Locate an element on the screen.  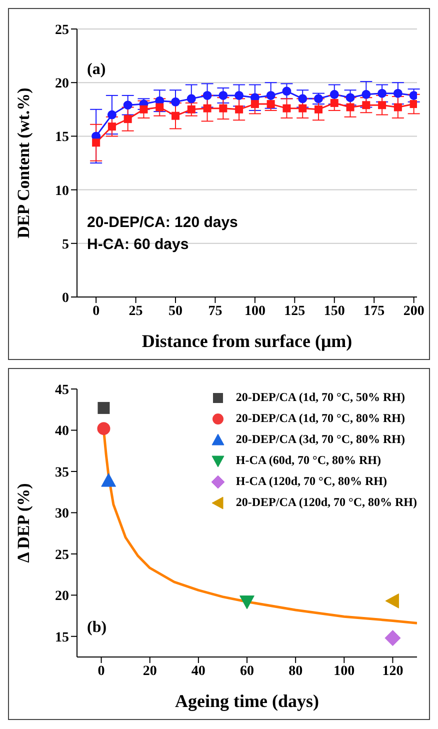
x-tick-label: 175 is located at coordinates (374, 311).